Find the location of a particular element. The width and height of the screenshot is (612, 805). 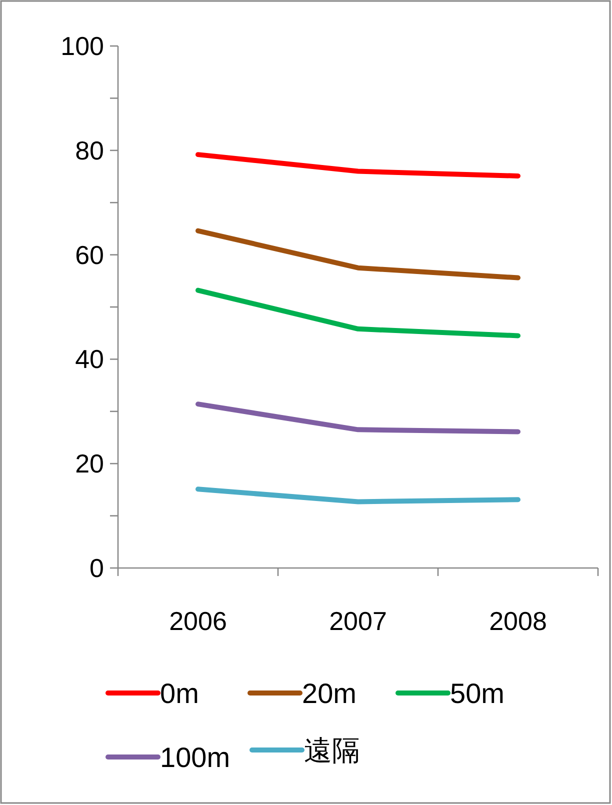

y-tick-label: 20 is located at coordinates (89, 463).